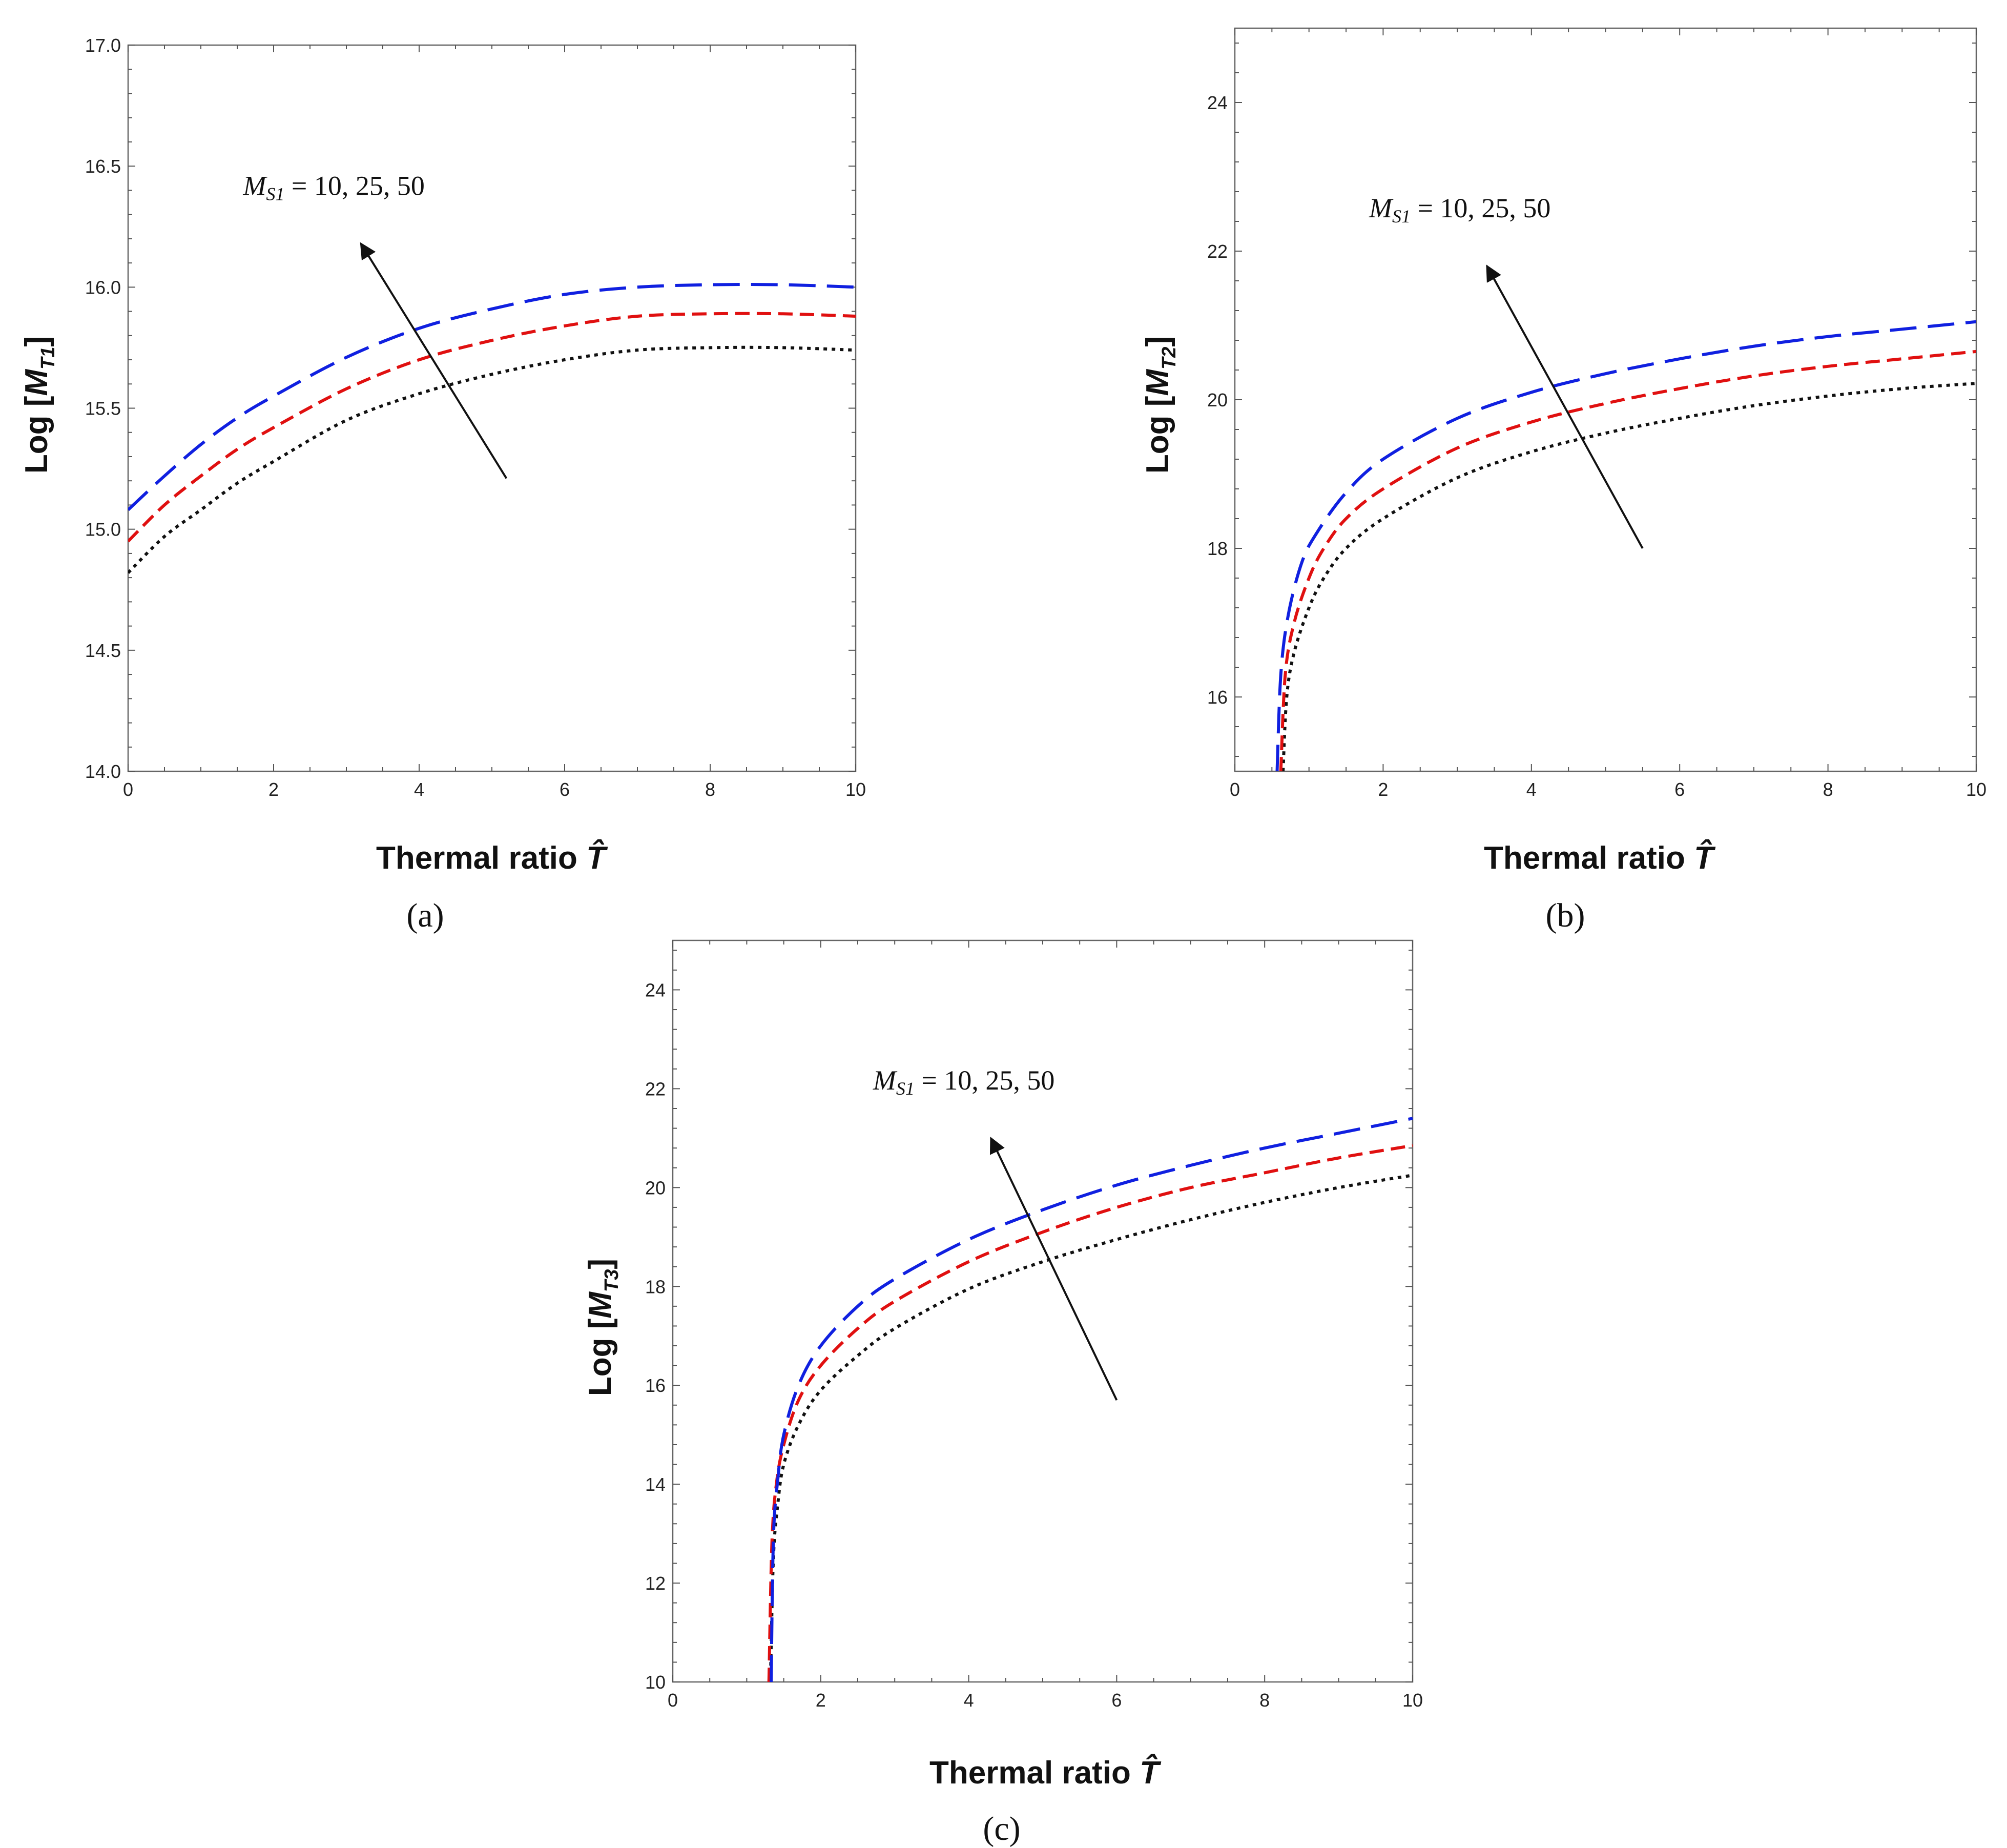 This screenshot has height=1848, width=2007. What do you see at coordinates (1116, 1700) in the screenshot?
I see `panel-c-x-tick-label: 6` at bounding box center [1116, 1700].